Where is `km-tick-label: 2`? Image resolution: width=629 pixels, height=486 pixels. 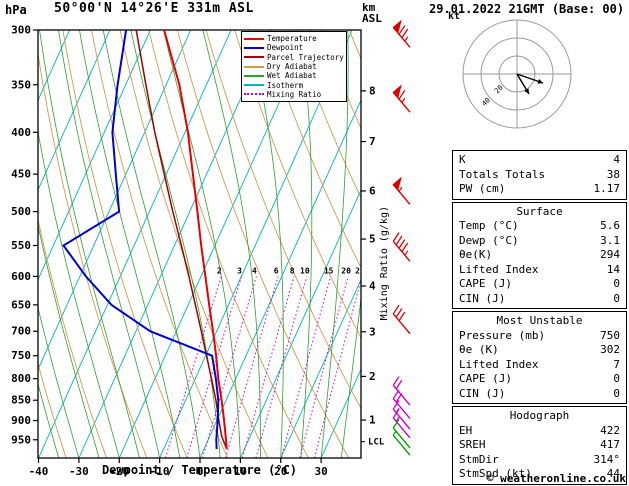 km-tick-label: 2 is located at coordinates (372, 376).